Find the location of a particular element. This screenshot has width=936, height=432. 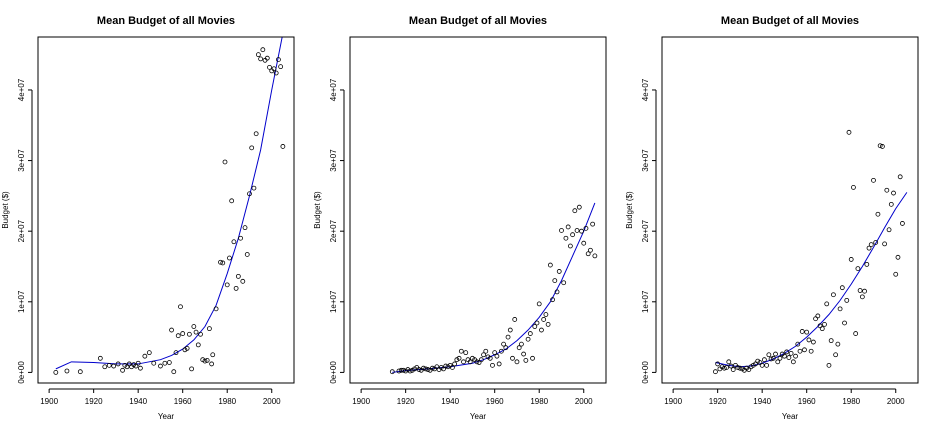

panel-2-x-tick-label: 2000 is located at coordinates (584, 401).